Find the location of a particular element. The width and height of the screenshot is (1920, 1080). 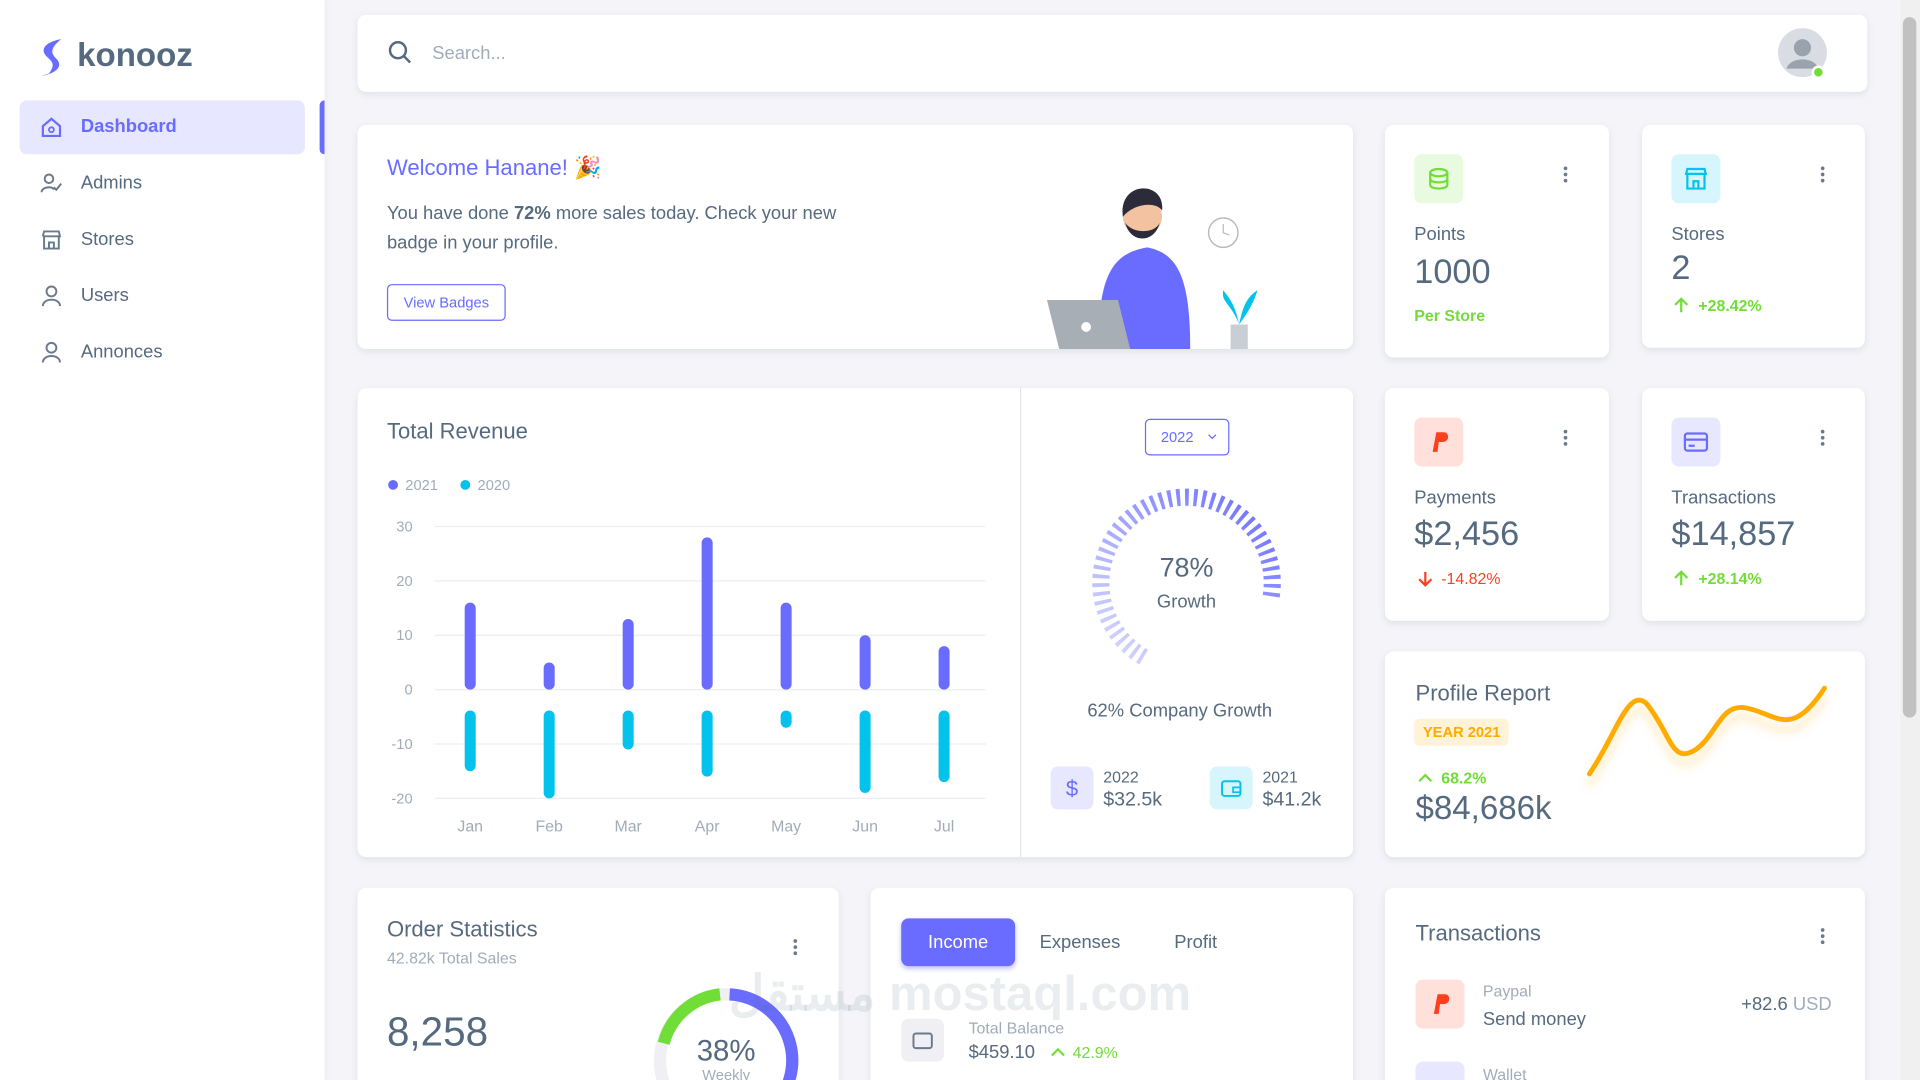

scrollbar is located at coordinates (1910, 540).